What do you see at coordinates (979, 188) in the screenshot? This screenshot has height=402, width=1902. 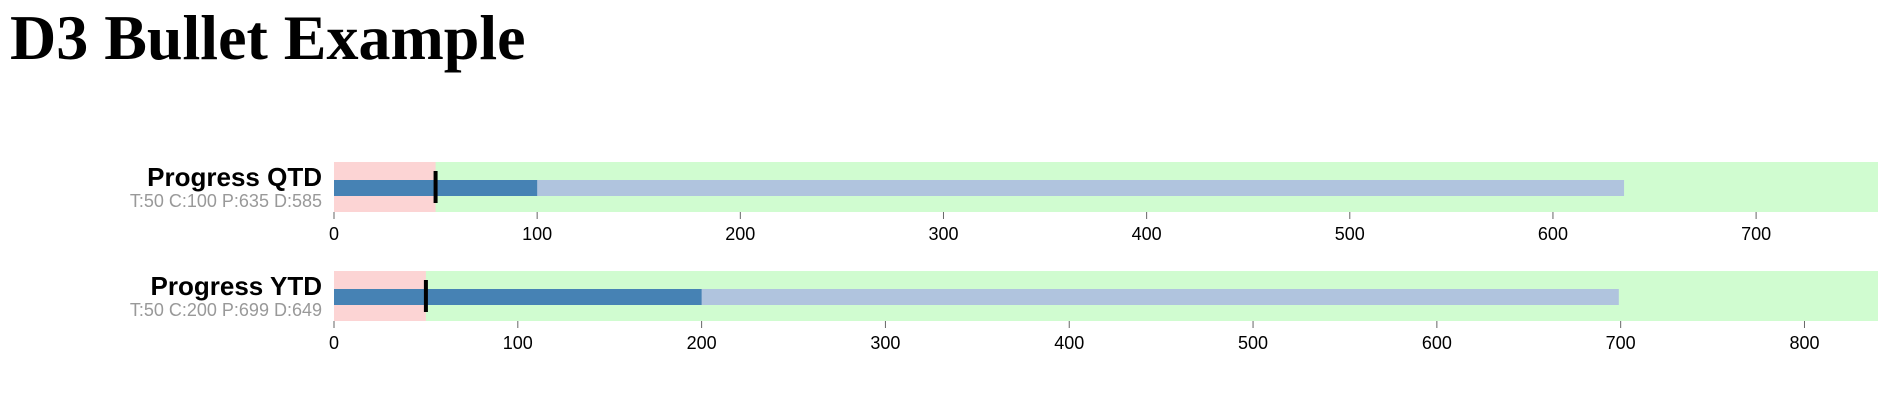 I see `measure-projected` at bounding box center [979, 188].